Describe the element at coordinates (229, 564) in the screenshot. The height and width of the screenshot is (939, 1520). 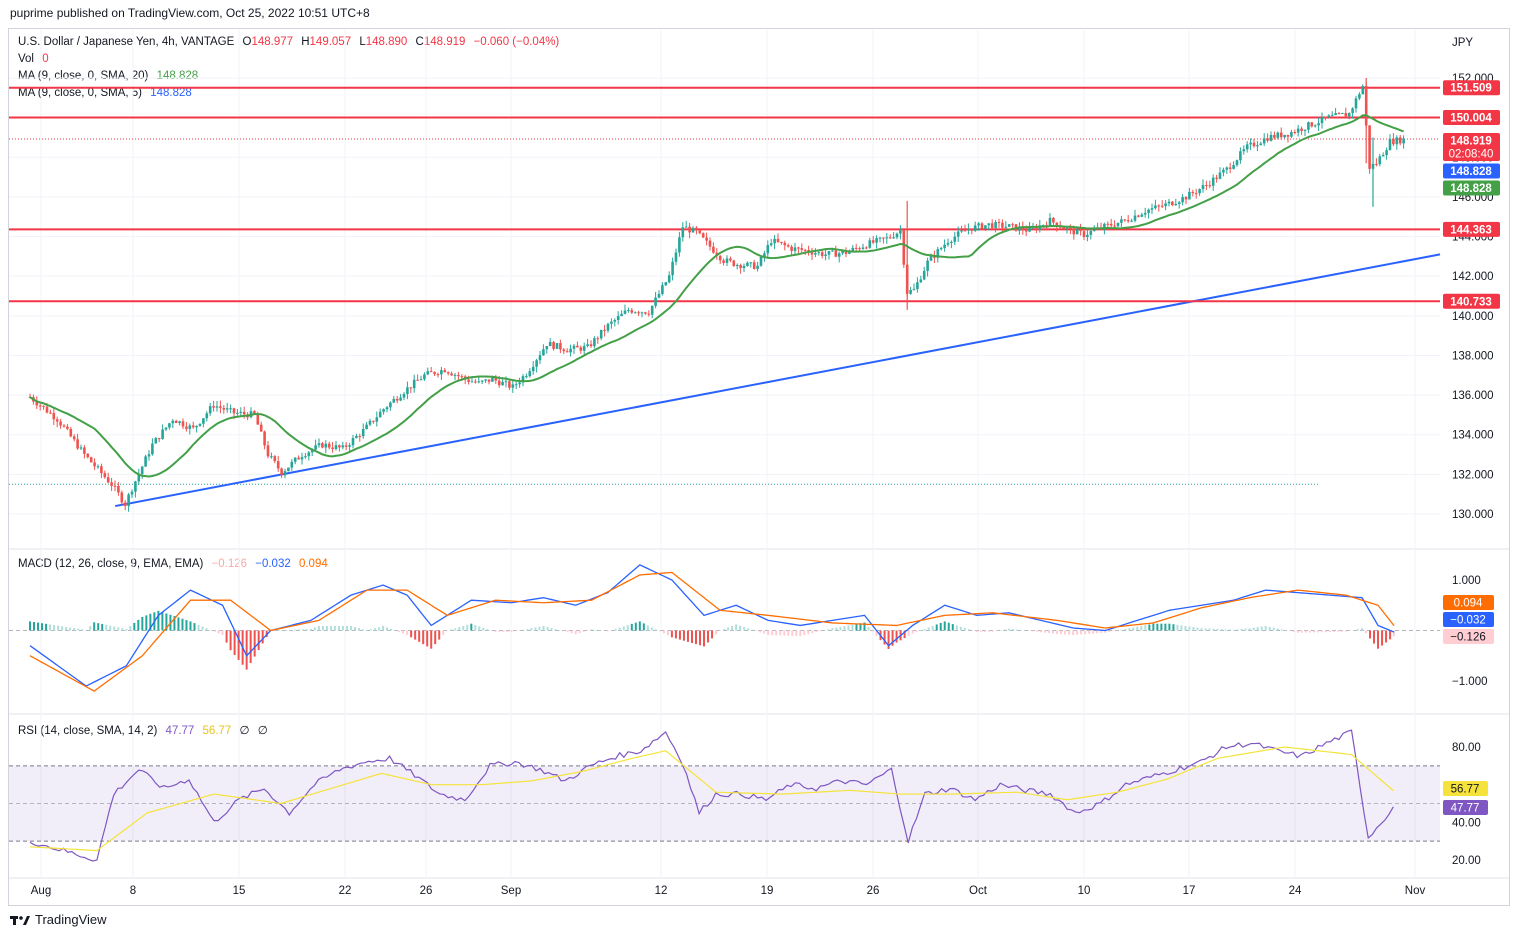
I see `macd-hist-value: −0.126` at that location.